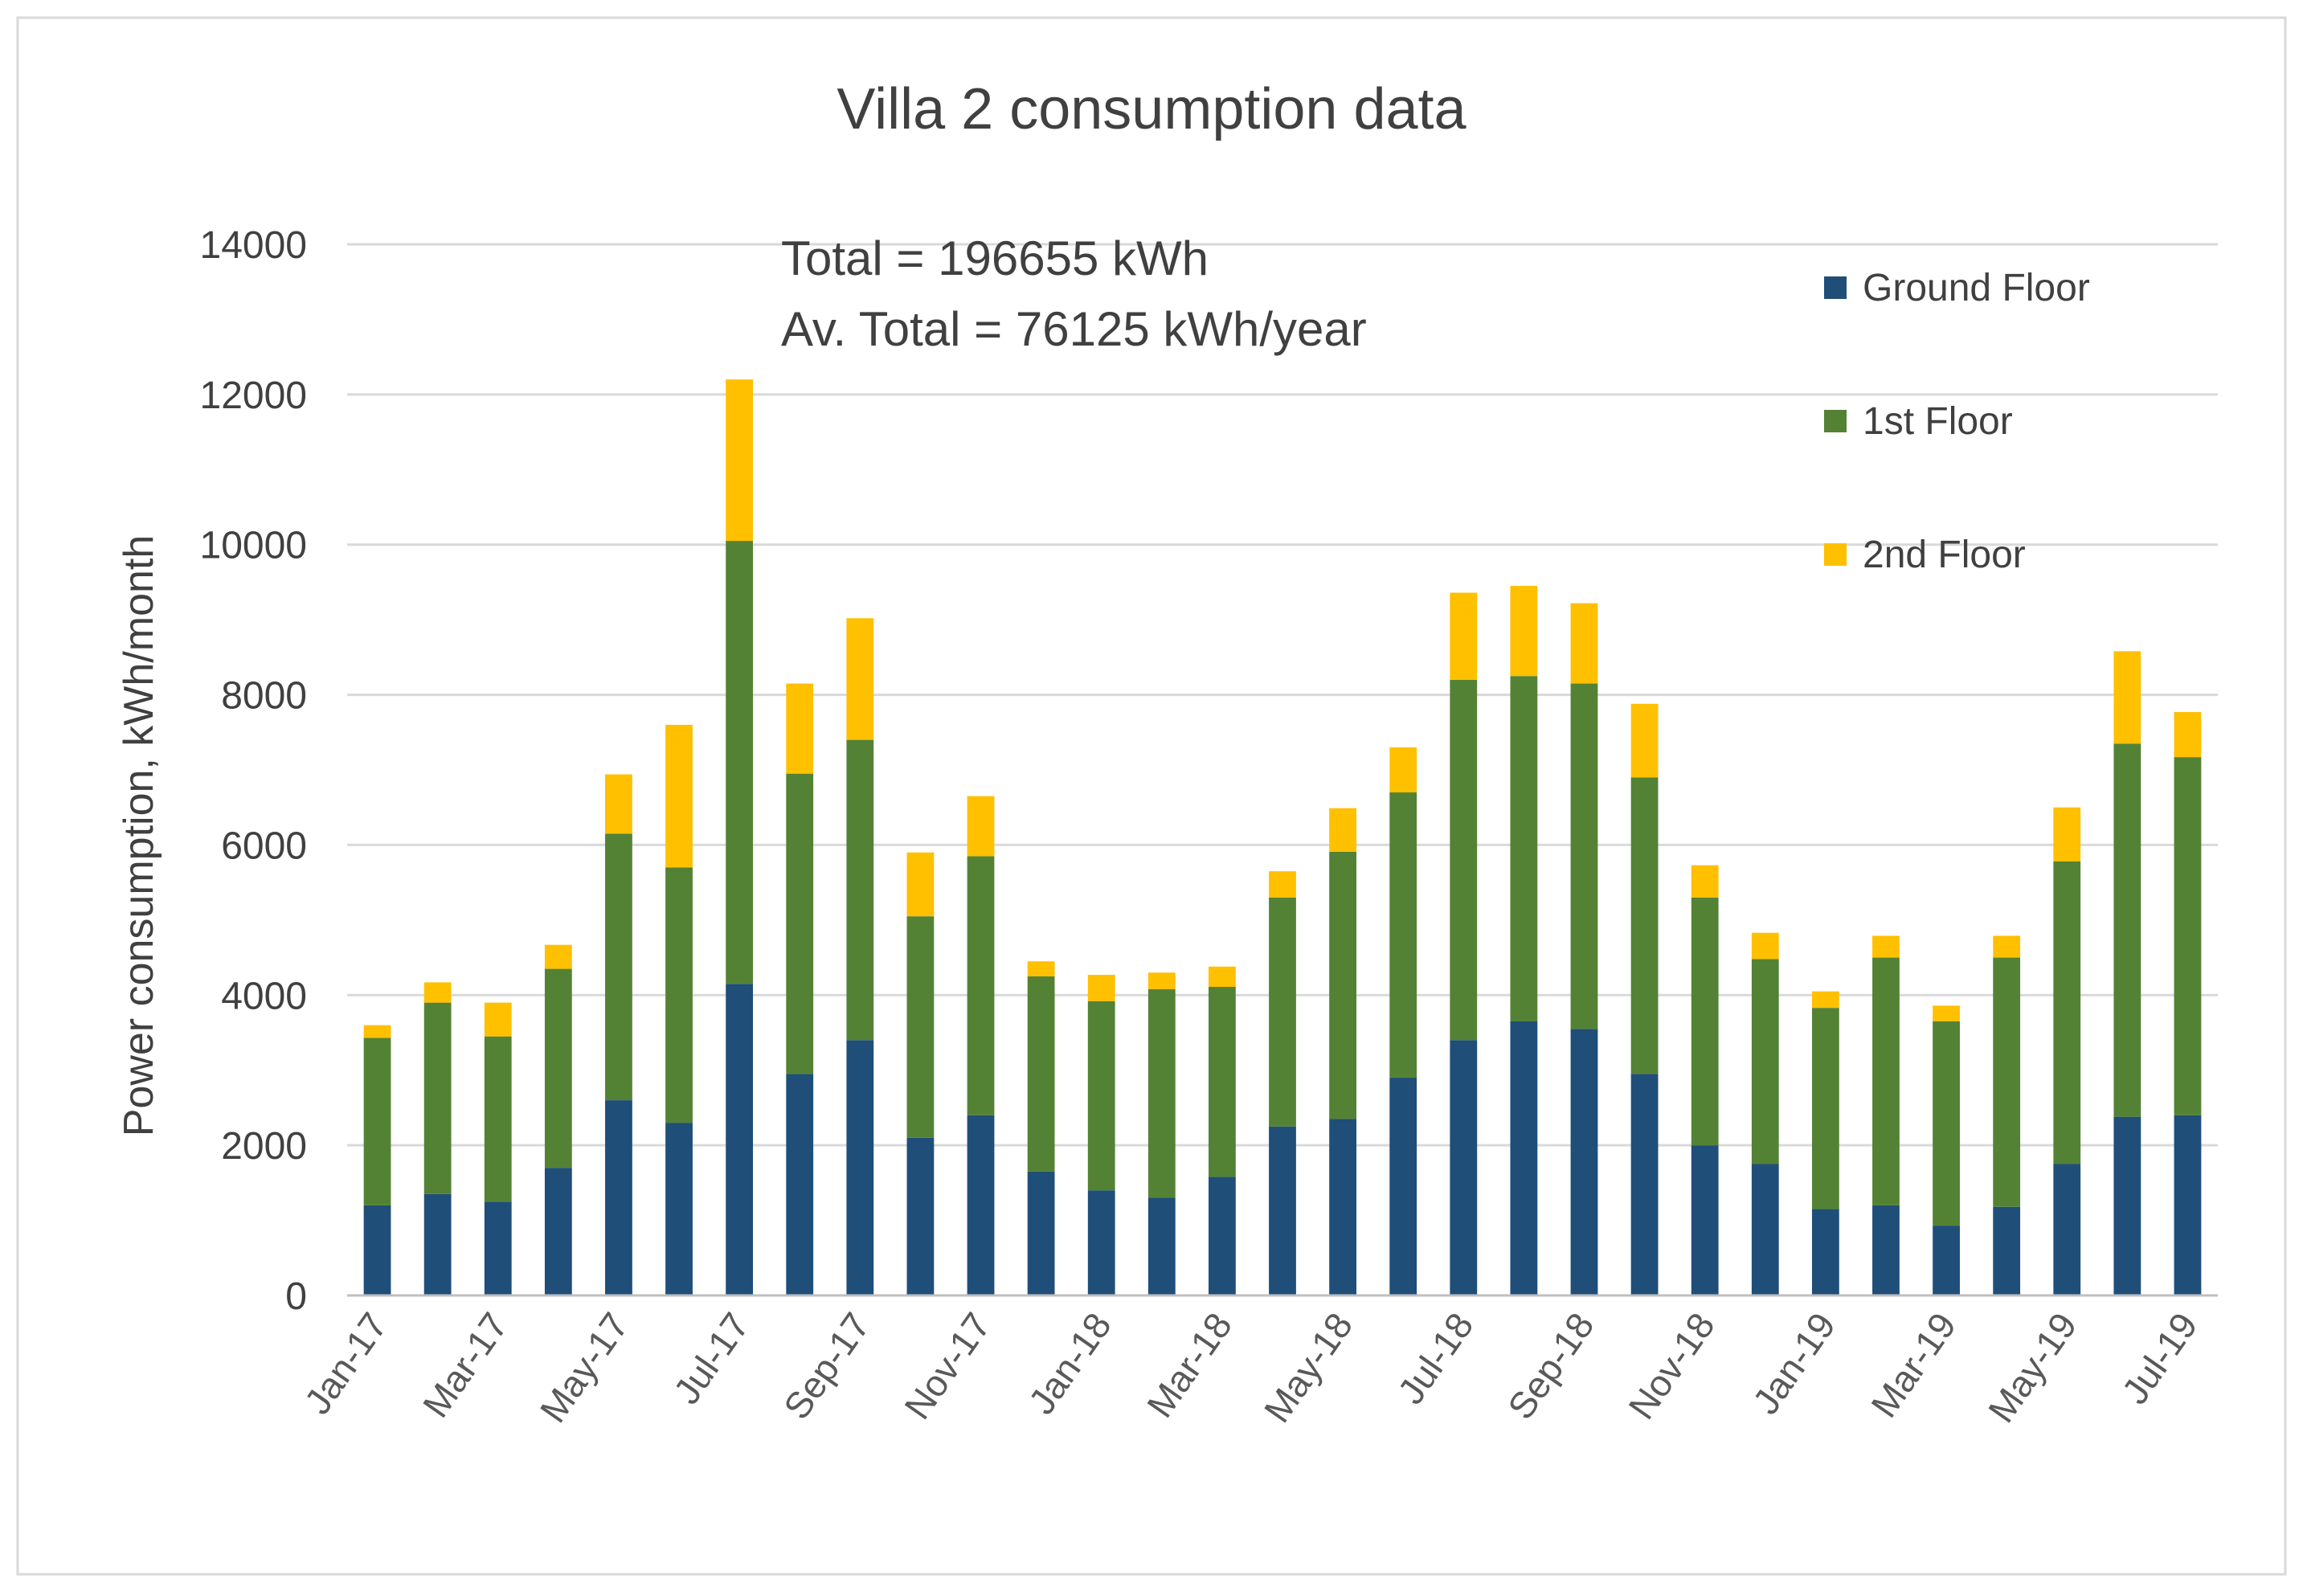  What do you see at coordinates (1074, 329) in the screenshot?
I see `annotation-average-total: Av. Total = 76125 kWh/year` at bounding box center [1074, 329].